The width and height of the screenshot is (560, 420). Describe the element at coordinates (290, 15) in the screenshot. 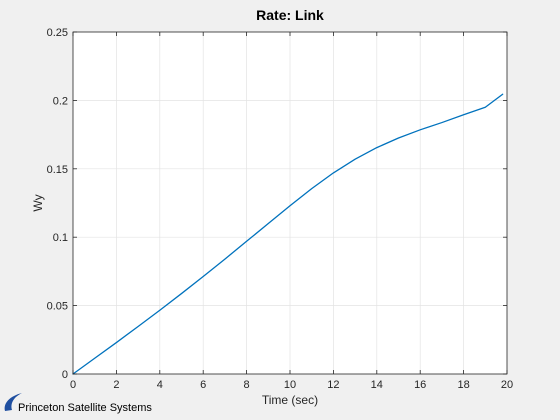

I see `chart-title: Rate: Link` at that location.